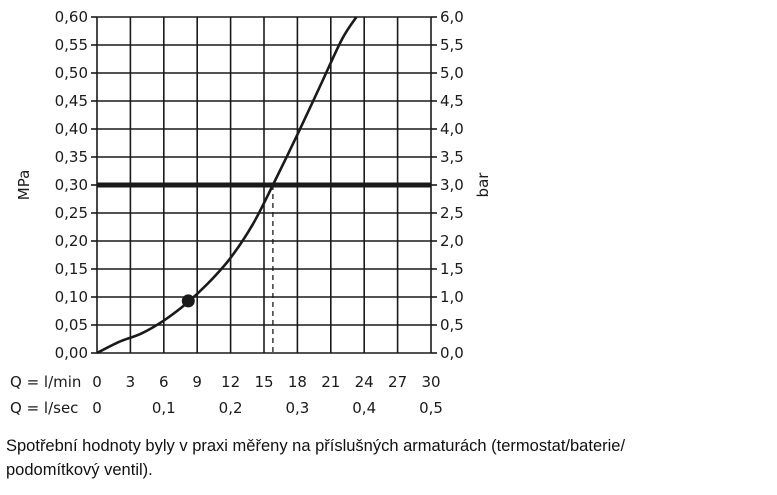 Image resolution: width=777 pixels, height=495 pixels. I want to click on right-tick-label: 3,5, so click(452, 157).